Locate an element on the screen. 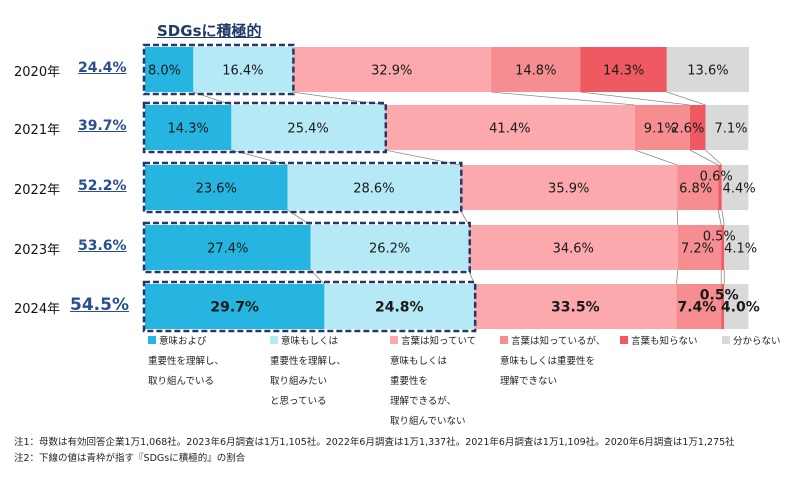  value-label: 16.4% is located at coordinates (242, 71).